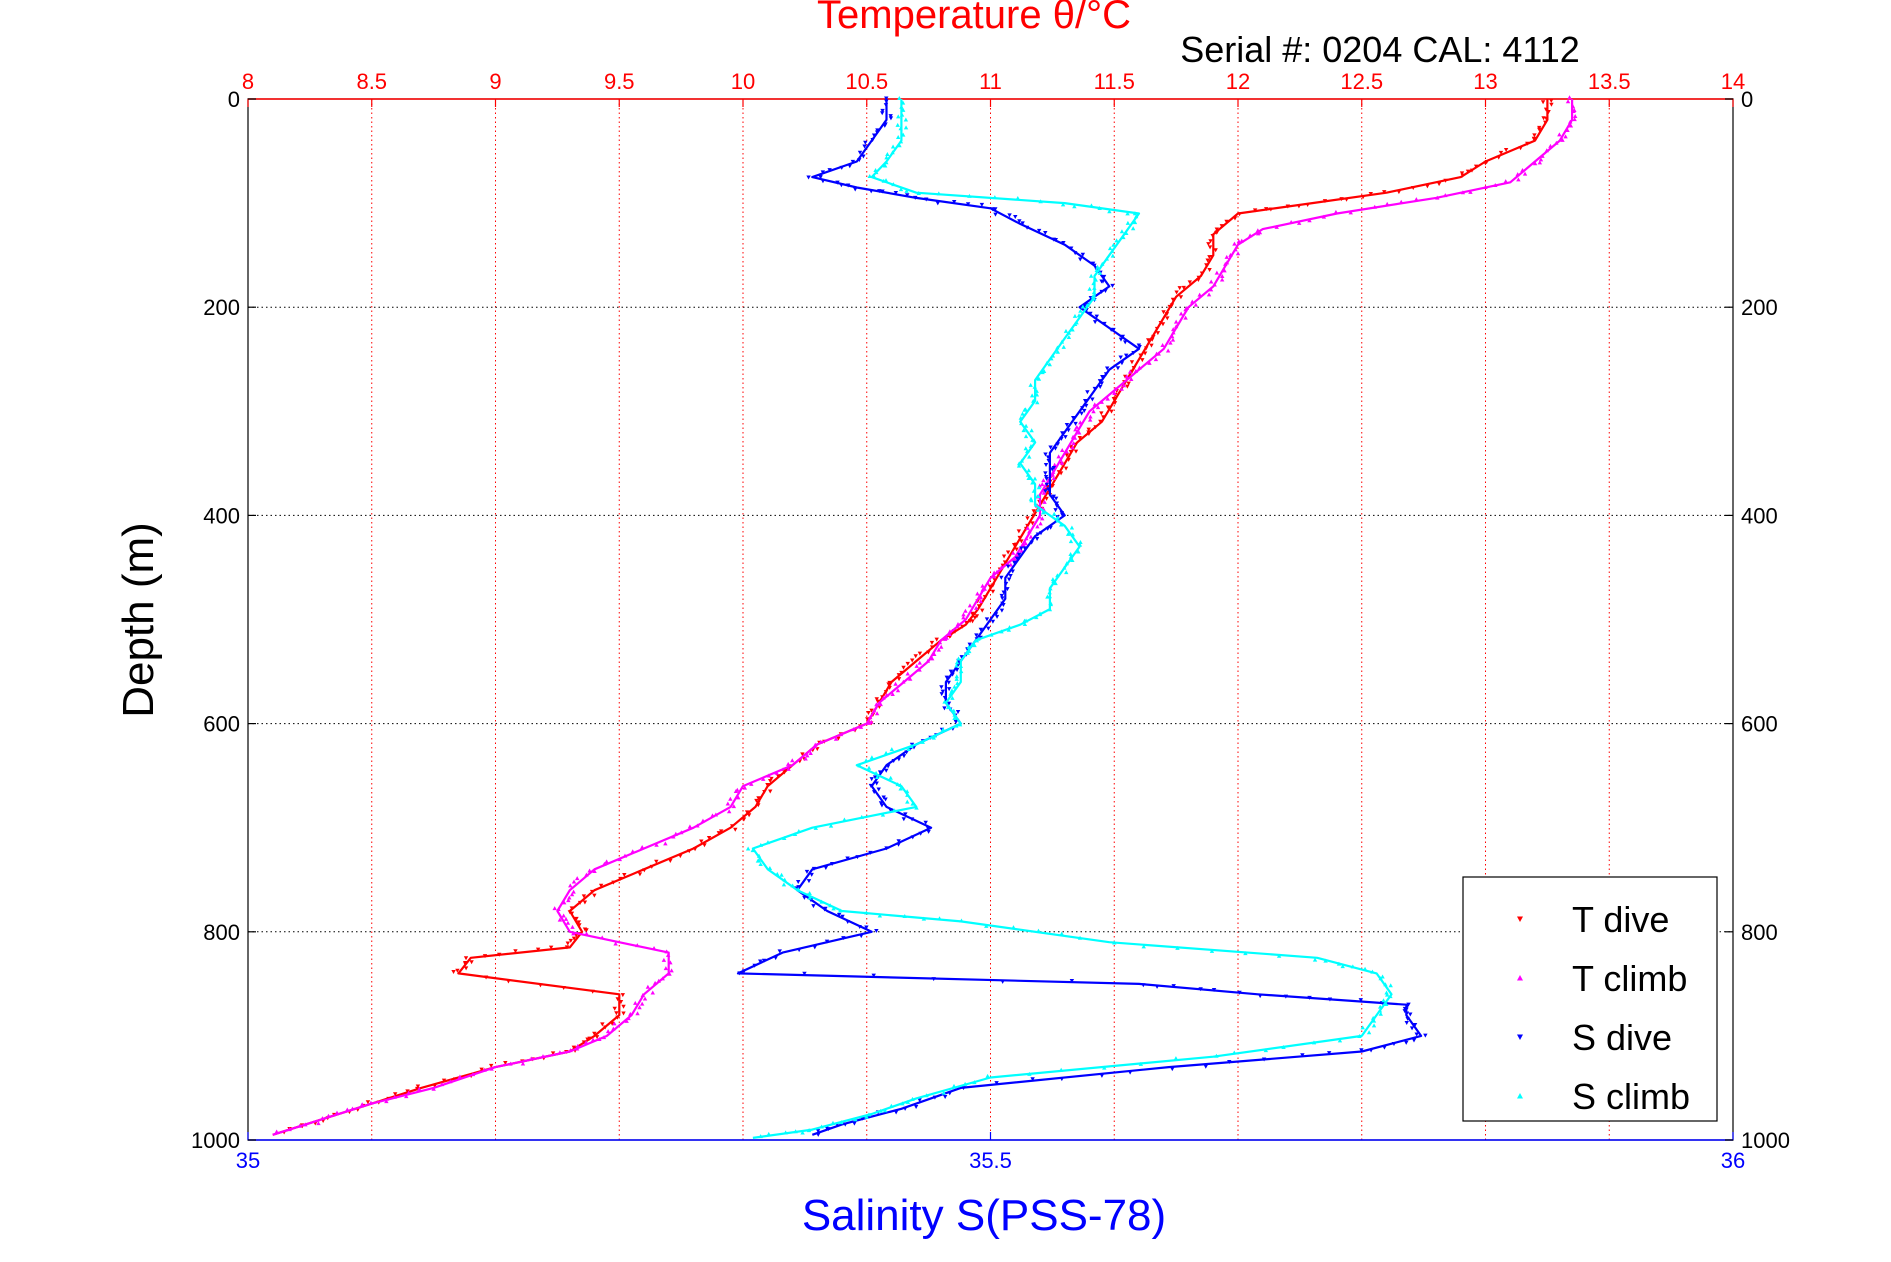 The height and width of the screenshot is (1262, 1891). What do you see at coordinates (221, 307) in the screenshot?
I see `tick-label-depth-left: 200` at bounding box center [221, 307].